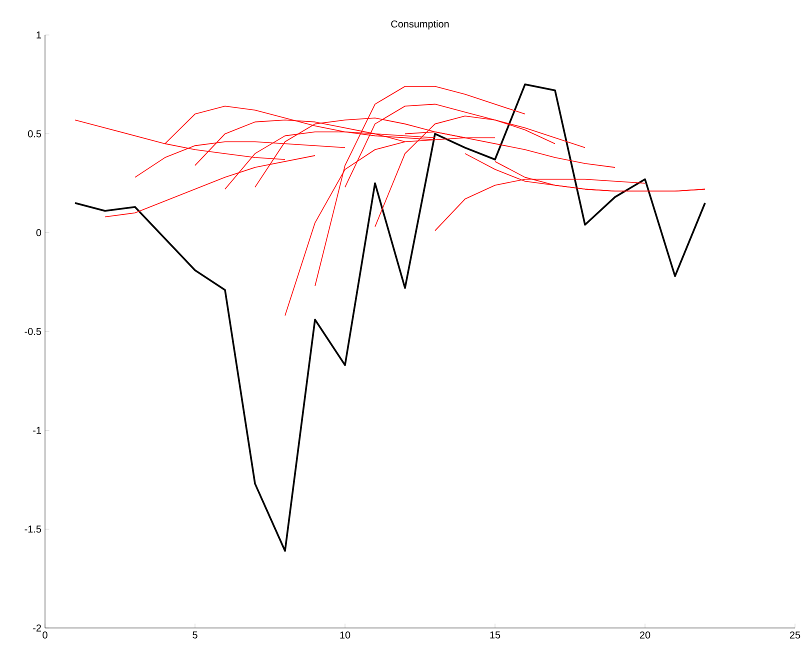  What do you see at coordinates (35, 134) in the screenshot?
I see `y-tick-label: 0.5` at bounding box center [35, 134].